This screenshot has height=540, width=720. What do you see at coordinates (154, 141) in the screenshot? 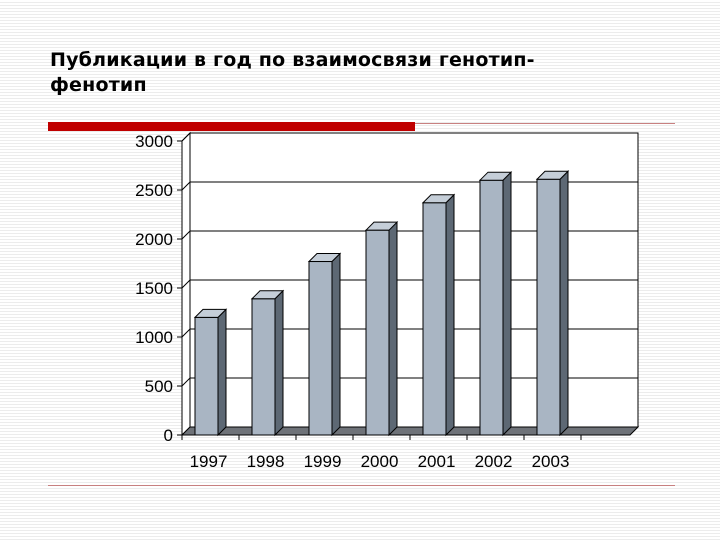
I see `y-tick-label: 3000` at bounding box center [154, 141].